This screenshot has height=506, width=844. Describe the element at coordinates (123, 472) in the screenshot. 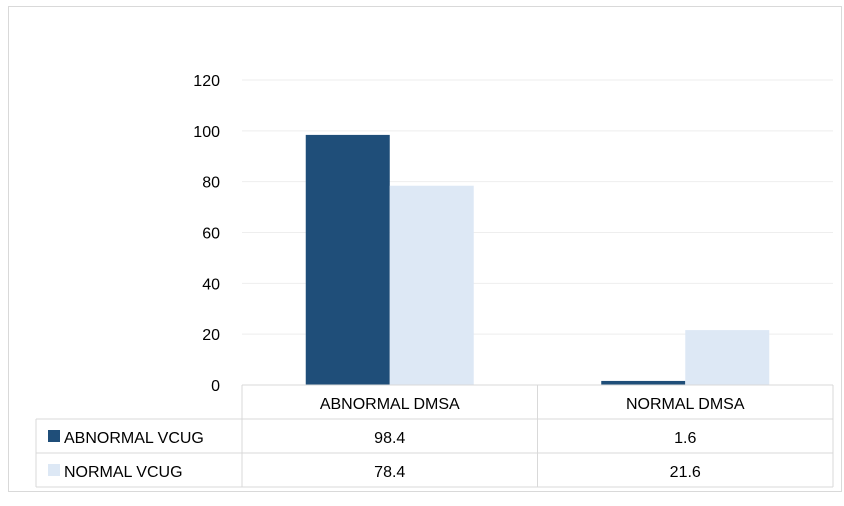

I see `legend-label: NORMAL VCUG` at that location.